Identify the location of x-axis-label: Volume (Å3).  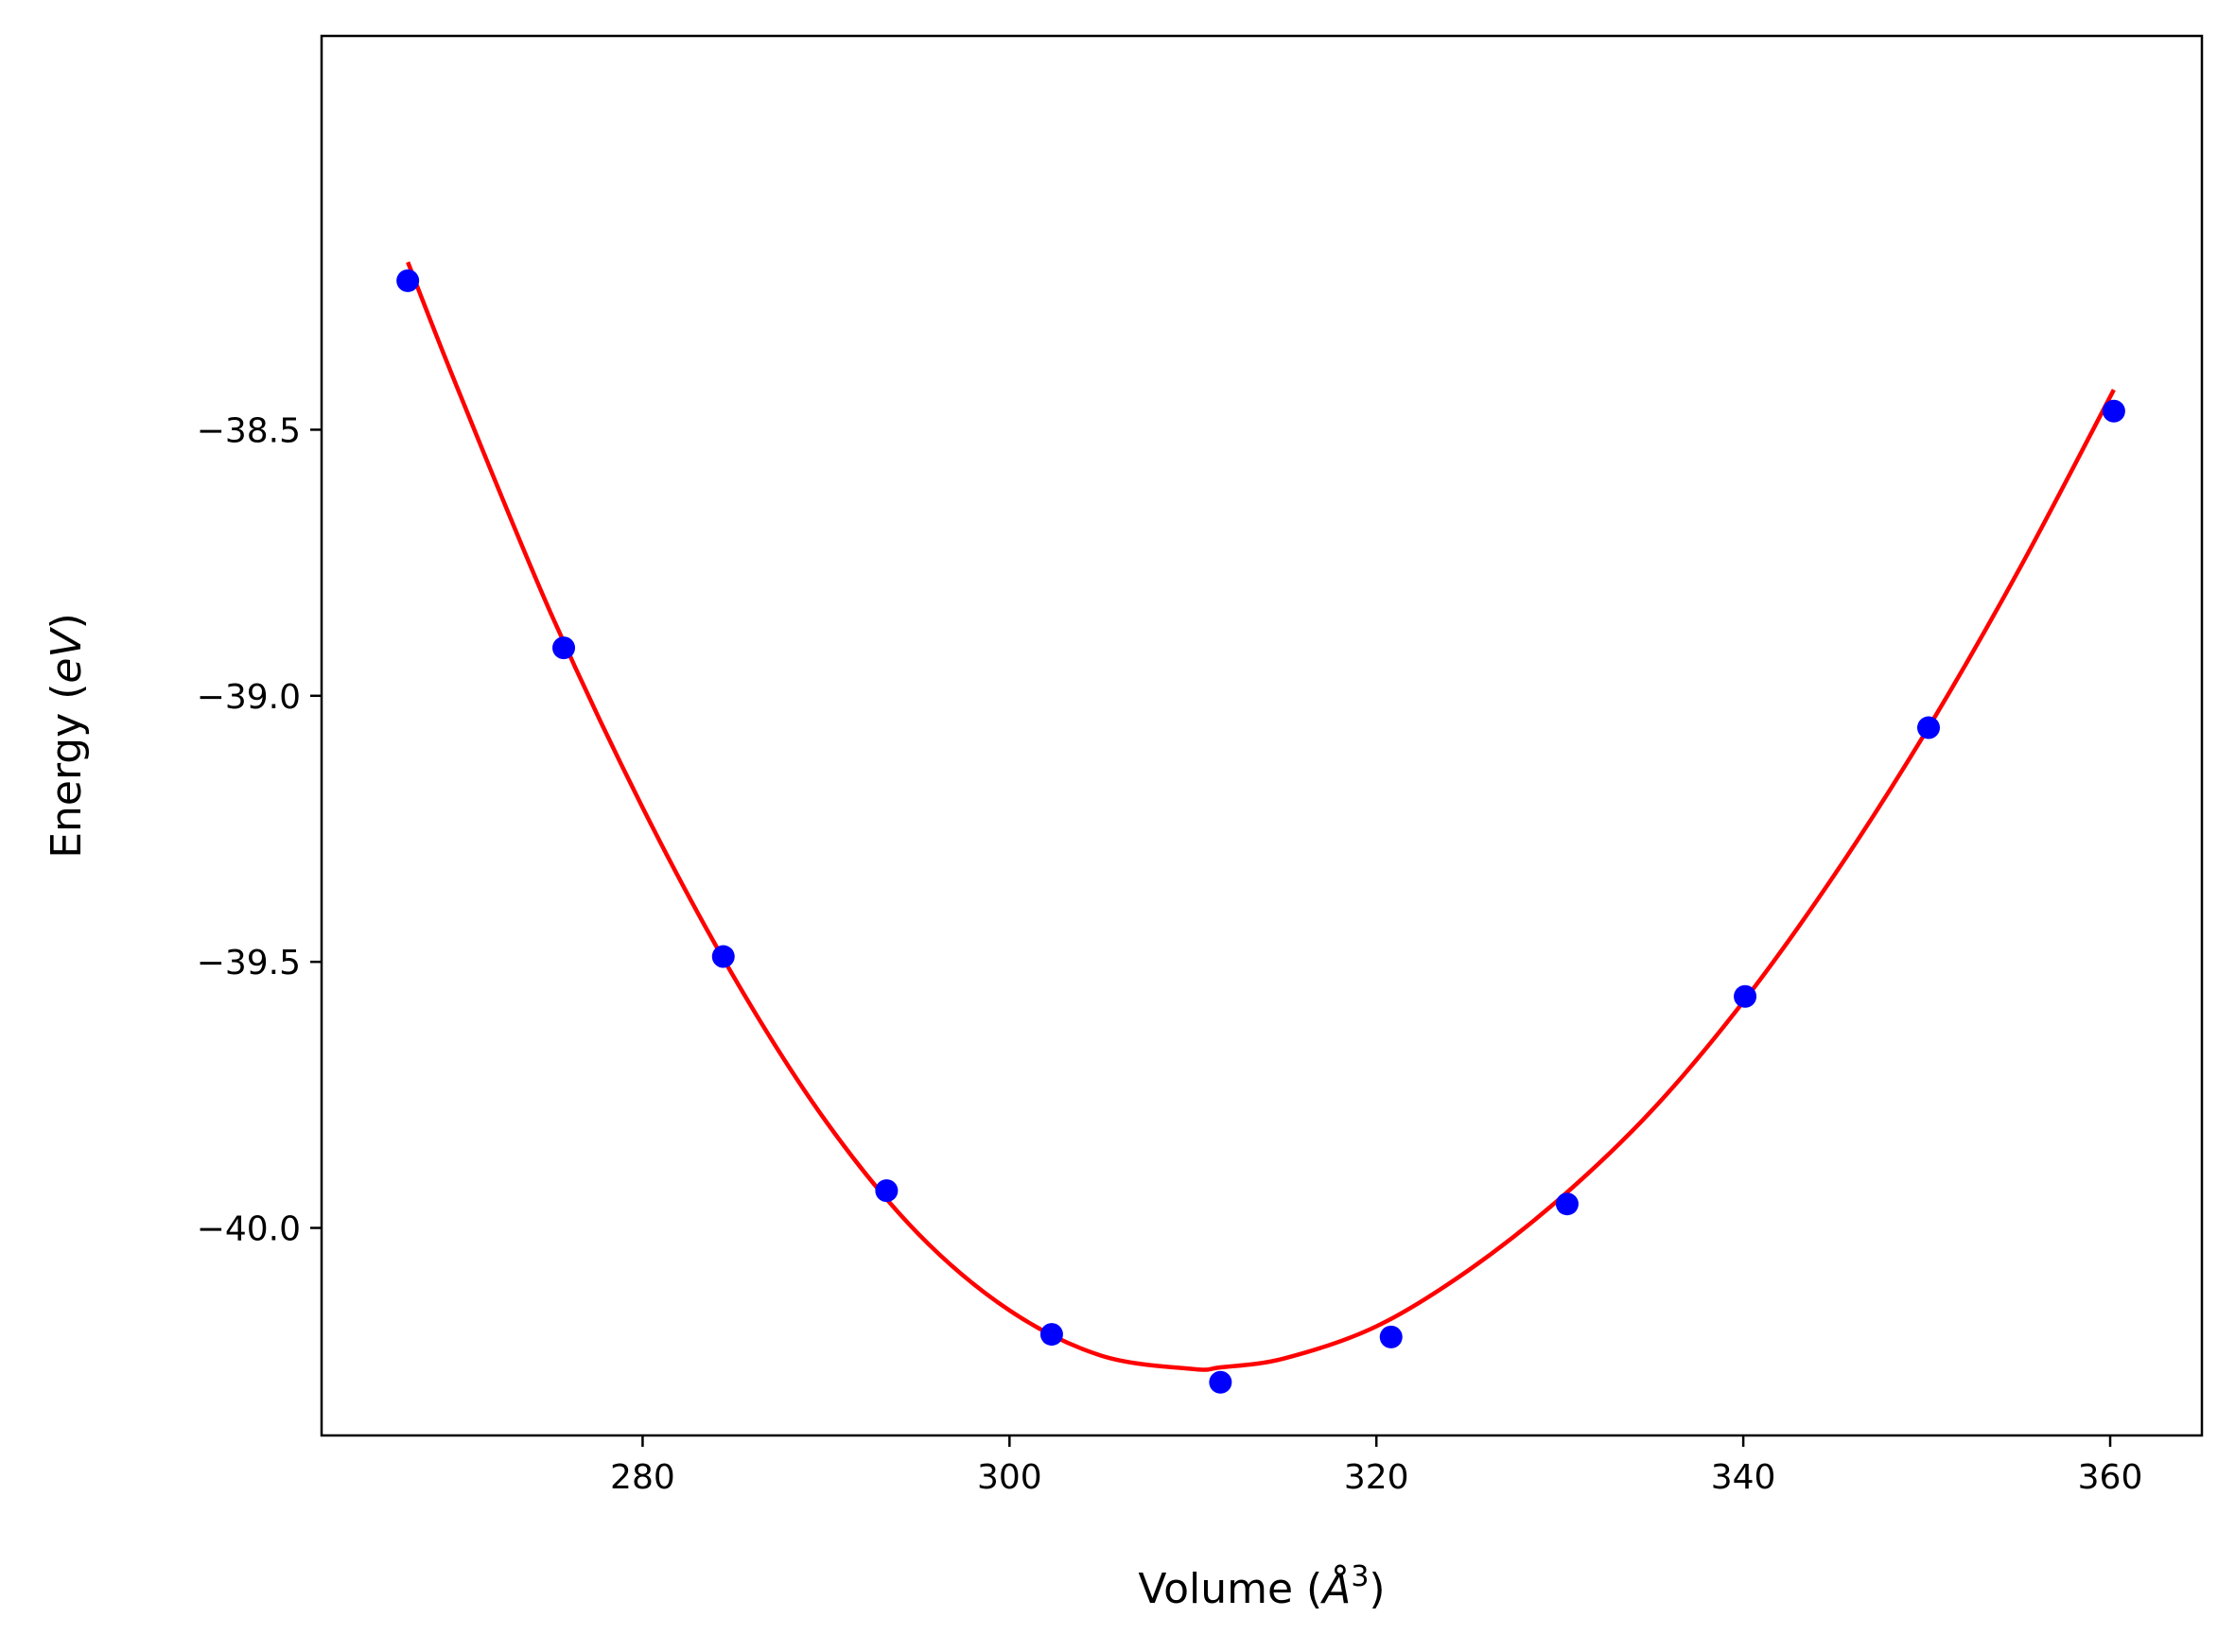
(1261, 1587).